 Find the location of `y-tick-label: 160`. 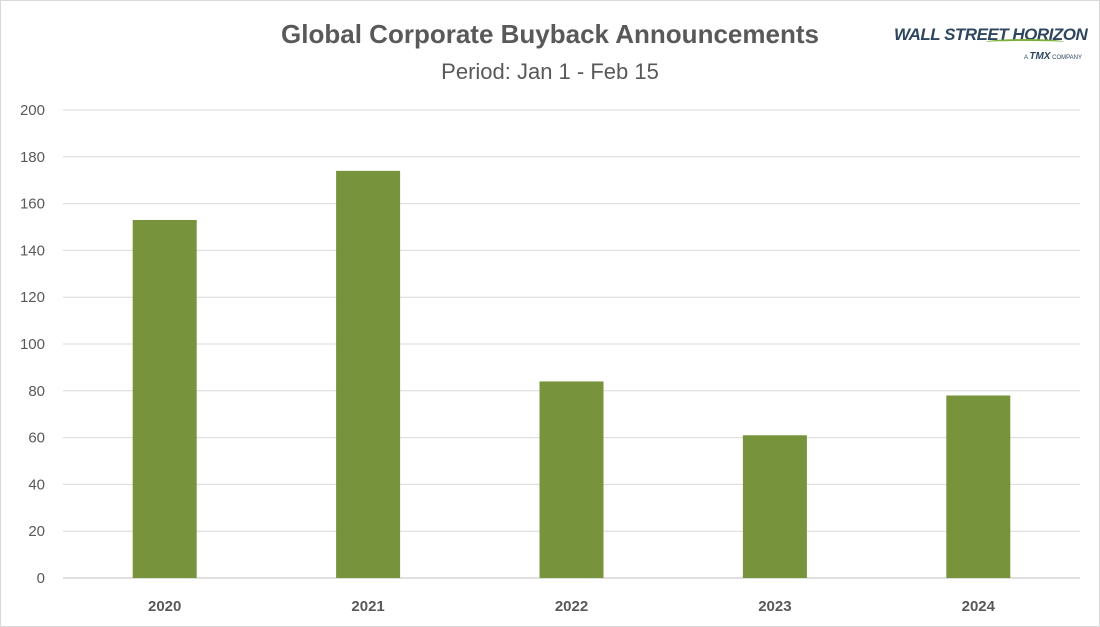

y-tick-label: 160 is located at coordinates (32, 204).